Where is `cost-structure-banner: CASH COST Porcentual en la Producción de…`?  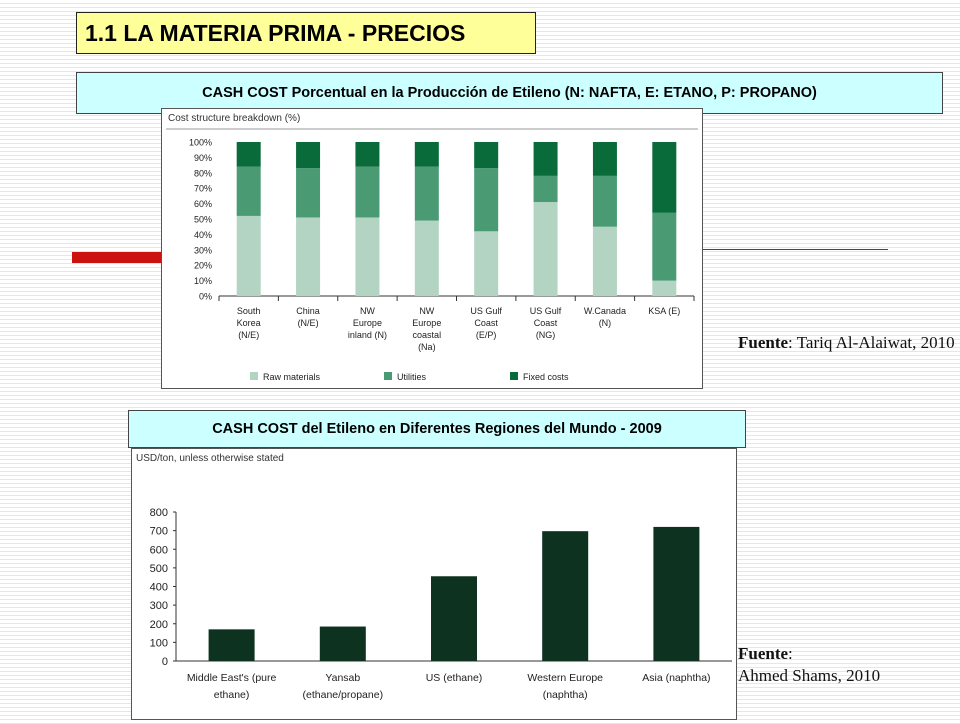
cost-structure-banner: CASH COST Porcentual en la Producción de… is located at coordinates (509, 93).